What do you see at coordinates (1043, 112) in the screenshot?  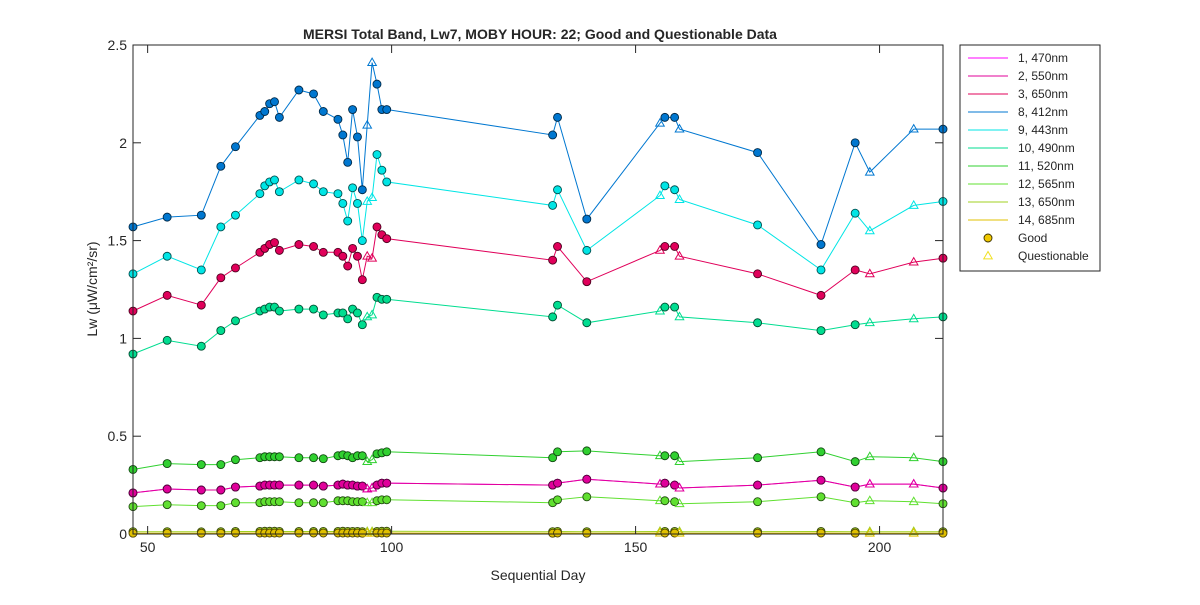 I see `legend-label: 8, 412nm` at bounding box center [1043, 112].